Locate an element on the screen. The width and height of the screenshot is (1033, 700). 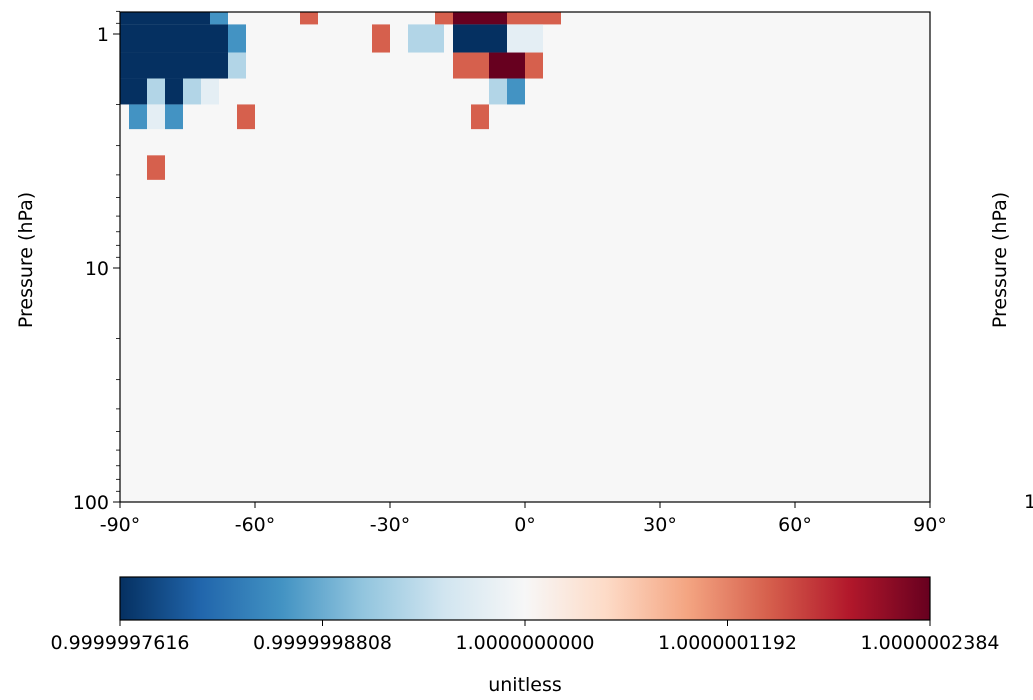
x-tick-label: 60° is located at coordinates (795, 525).